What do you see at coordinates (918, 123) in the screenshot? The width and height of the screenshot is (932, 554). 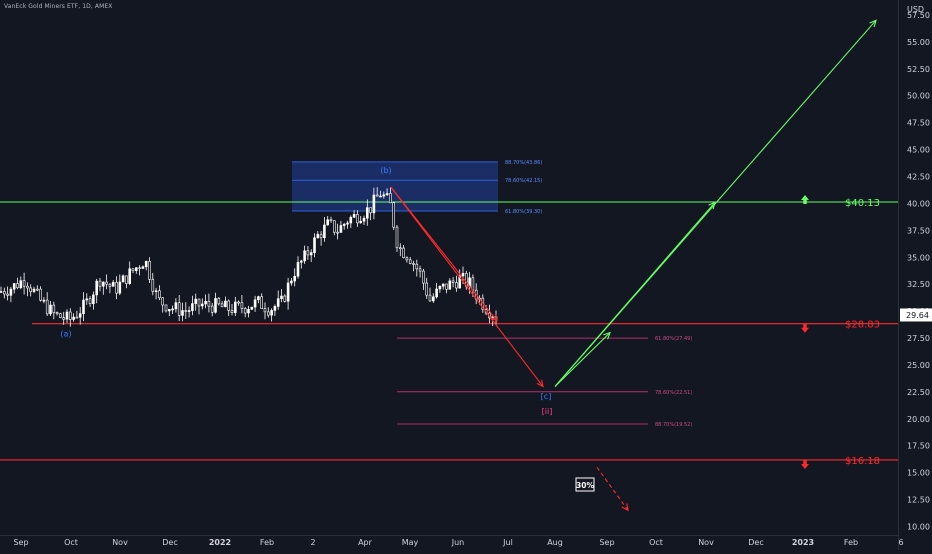 I see `y-tick-label: 47.50` at bounding box center [918, 123].